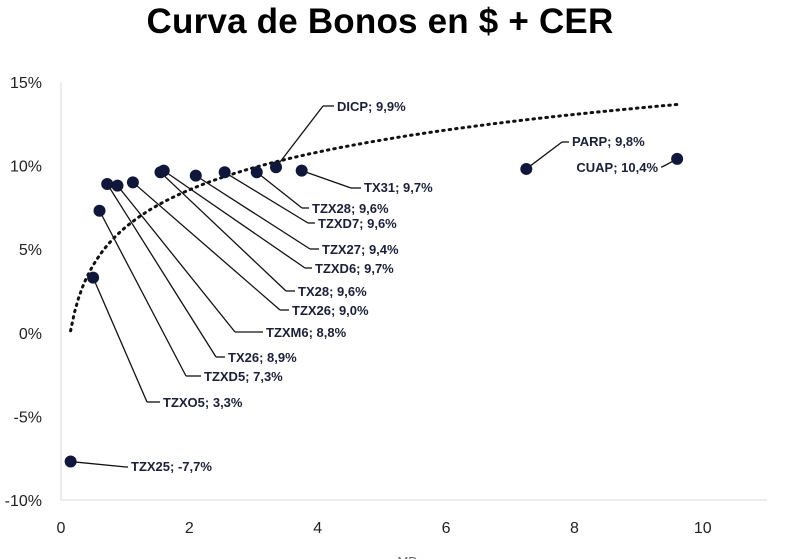 Image resolution: width=800 pixels, height=559 pixels. What do you see at coordinates (360, 249) in the screenshot?
I see `data-label: TZX27; 9,4%` at bounding box center [360, 249].